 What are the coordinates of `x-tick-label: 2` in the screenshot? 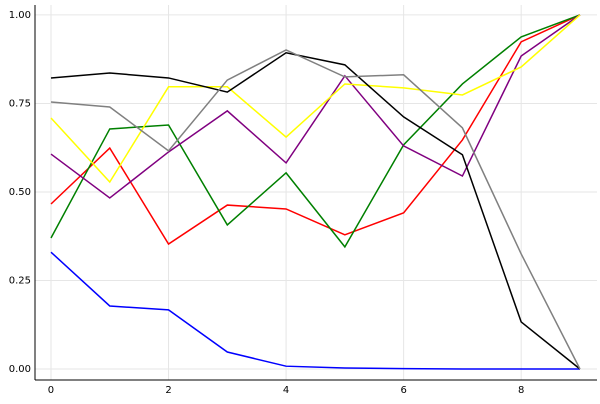 It's located at (168, 390).